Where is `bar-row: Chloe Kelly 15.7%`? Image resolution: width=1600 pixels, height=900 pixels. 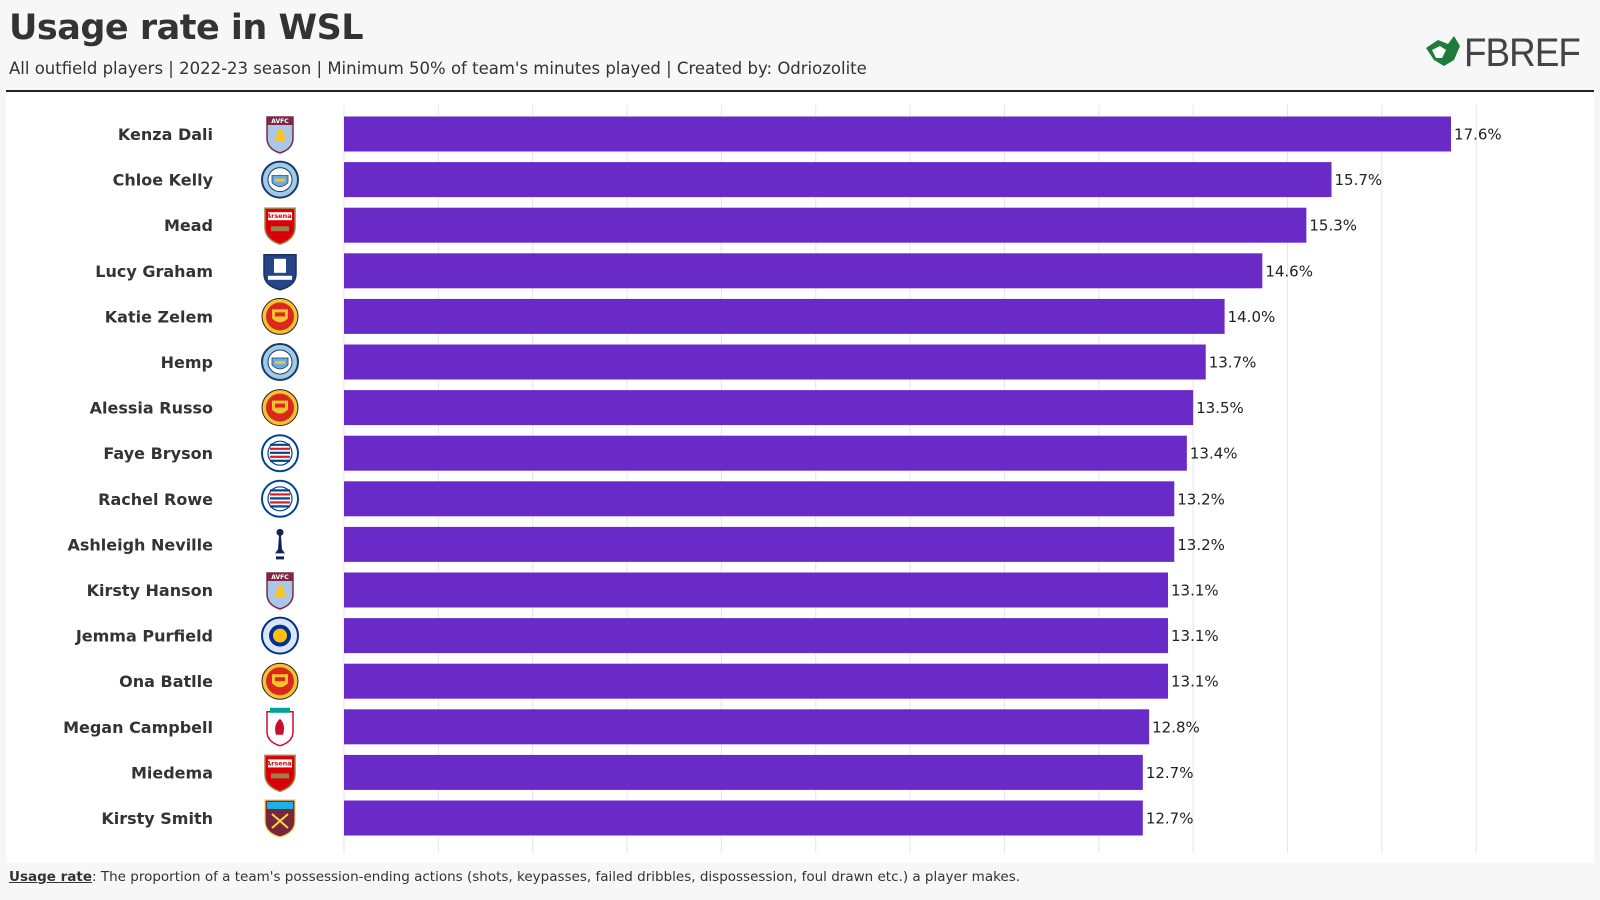
bar-row: Chloe Kelly 15.7% is located at coordinates (748, 179).